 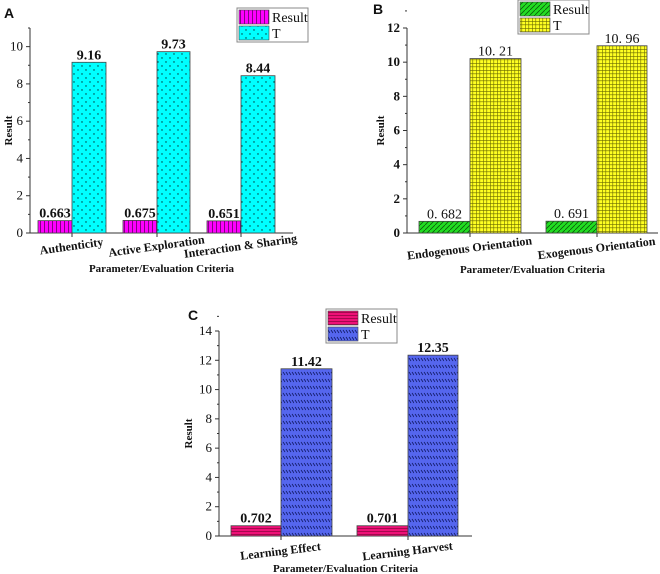 What do you see at coordinates (173, 45) in the screenshot?
I see `value-label-a: 9.73` at bounding box center [173, 45].